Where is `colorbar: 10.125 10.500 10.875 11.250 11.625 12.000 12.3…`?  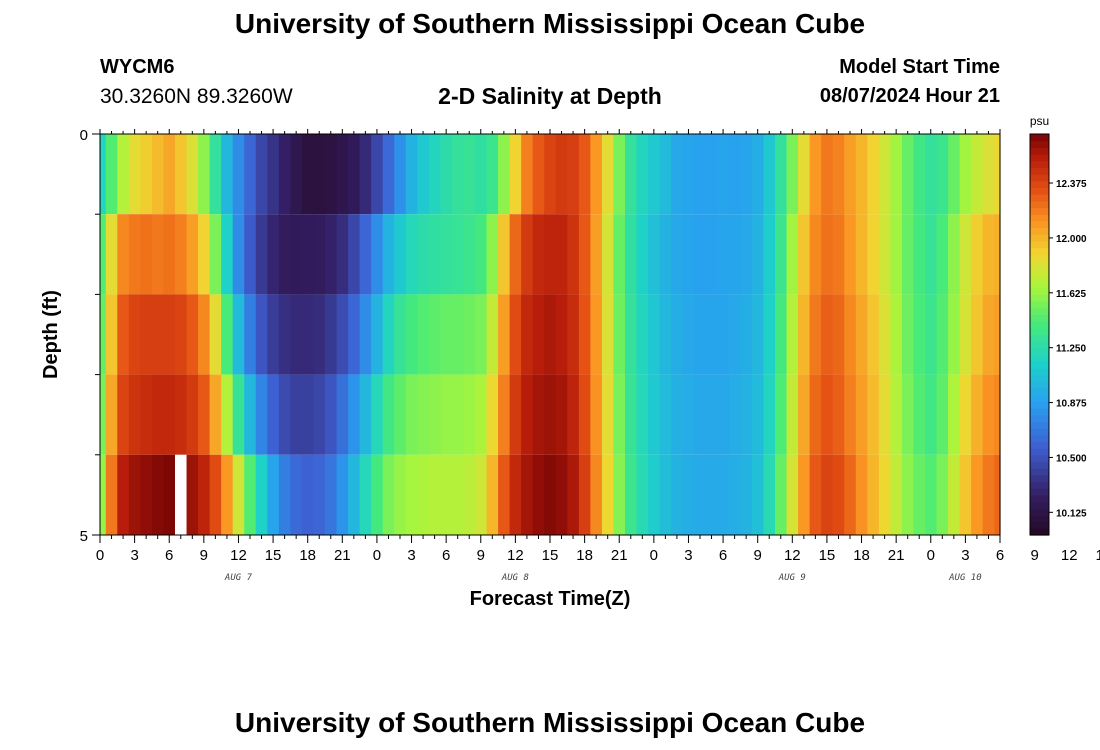 colorbar: 10.125 10.500 10.875 11.250 11.625 12.000 12.3… is located at coordinates (1058, 334).